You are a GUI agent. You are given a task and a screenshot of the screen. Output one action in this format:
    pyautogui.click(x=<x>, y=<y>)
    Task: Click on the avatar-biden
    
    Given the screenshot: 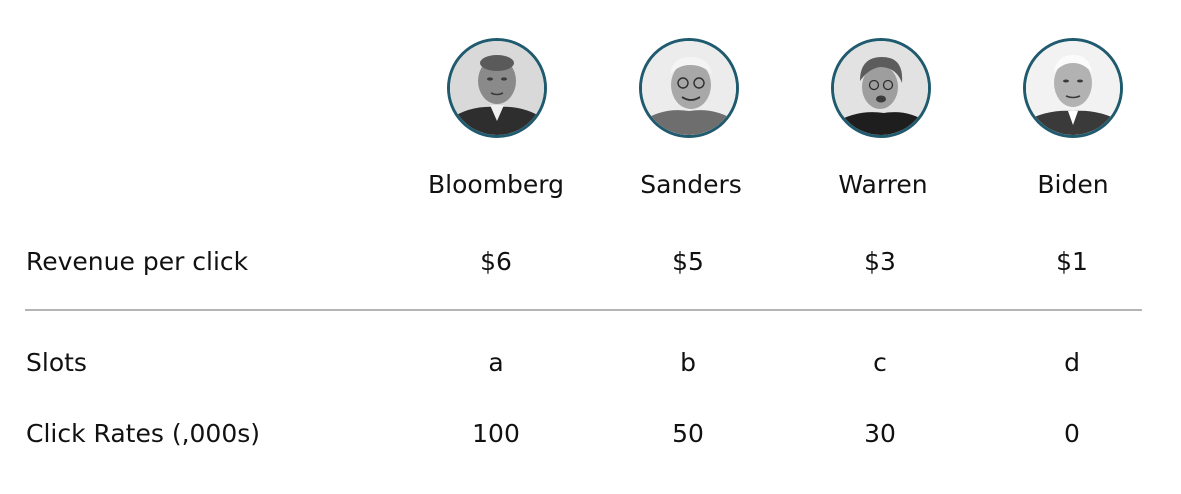 What is the action you would take?
    pyautogui.click(x=1073, y=88)
    